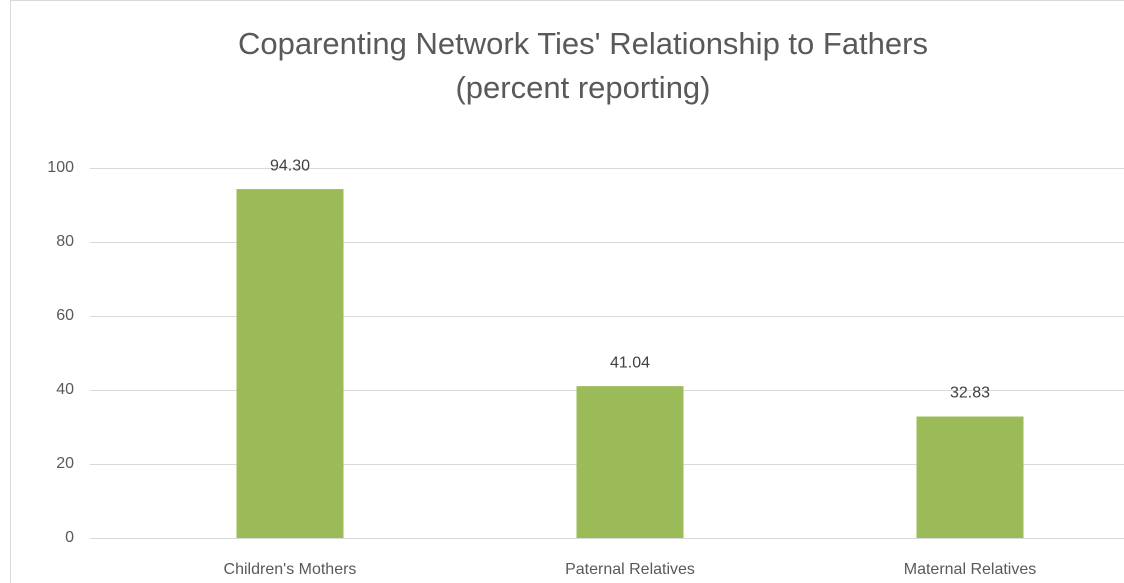  Describe the element at coordinates (630, 569) in the screenshot. I see `x-tick-label: Paternal Relatives` at that location.